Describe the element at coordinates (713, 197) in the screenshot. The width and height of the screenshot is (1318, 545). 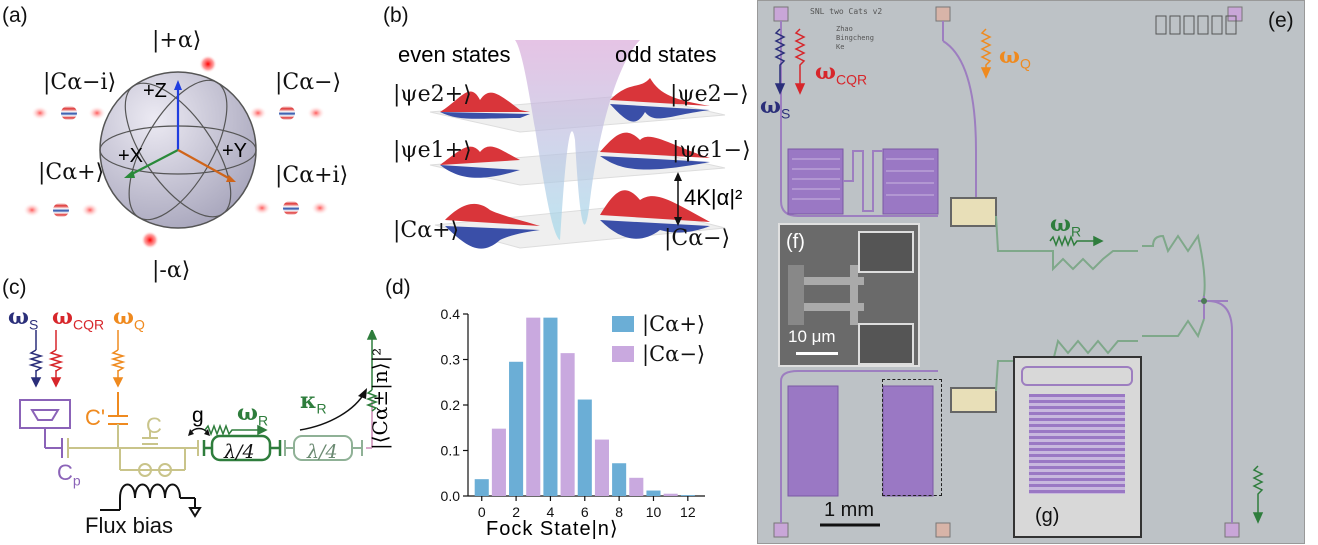
I see `energy-gap-label: 4K|α|²` at that location.